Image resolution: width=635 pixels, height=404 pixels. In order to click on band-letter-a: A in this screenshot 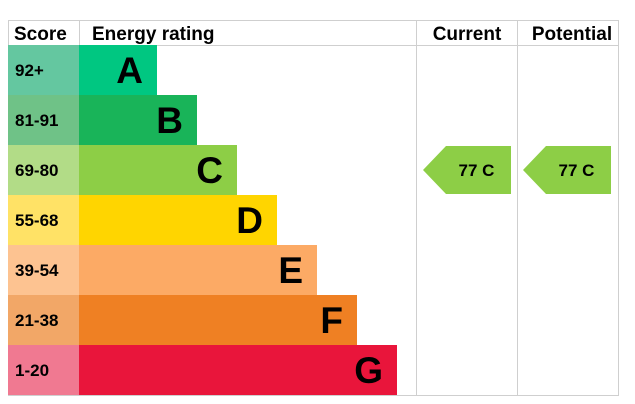, I will do `click(129, 70)`.